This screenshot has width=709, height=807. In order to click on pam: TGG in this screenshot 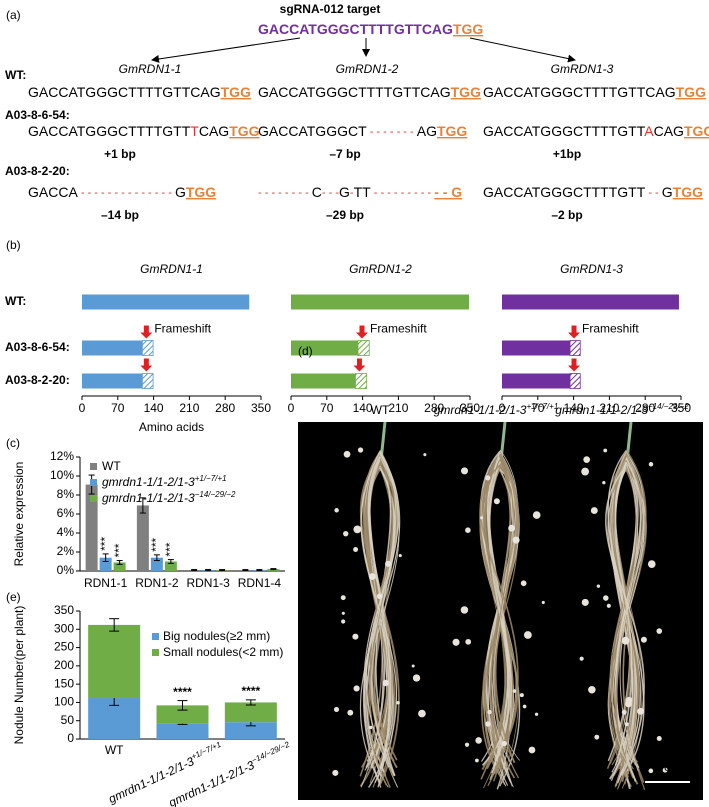, I will do `click(468, 29)`.